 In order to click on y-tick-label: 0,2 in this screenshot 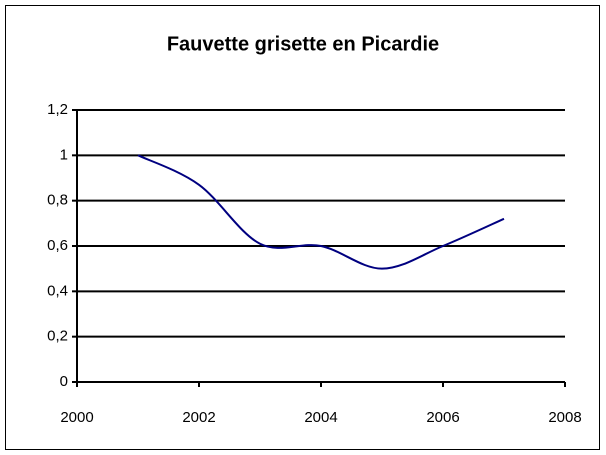, I will do `click(57, 336)`.